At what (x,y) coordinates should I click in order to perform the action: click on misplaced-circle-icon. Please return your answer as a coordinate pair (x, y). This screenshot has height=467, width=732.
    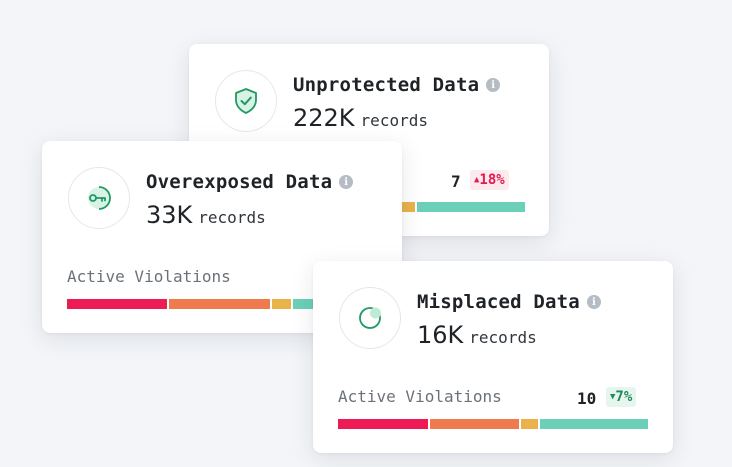
    Looking at the image, I should click on (370, 318).